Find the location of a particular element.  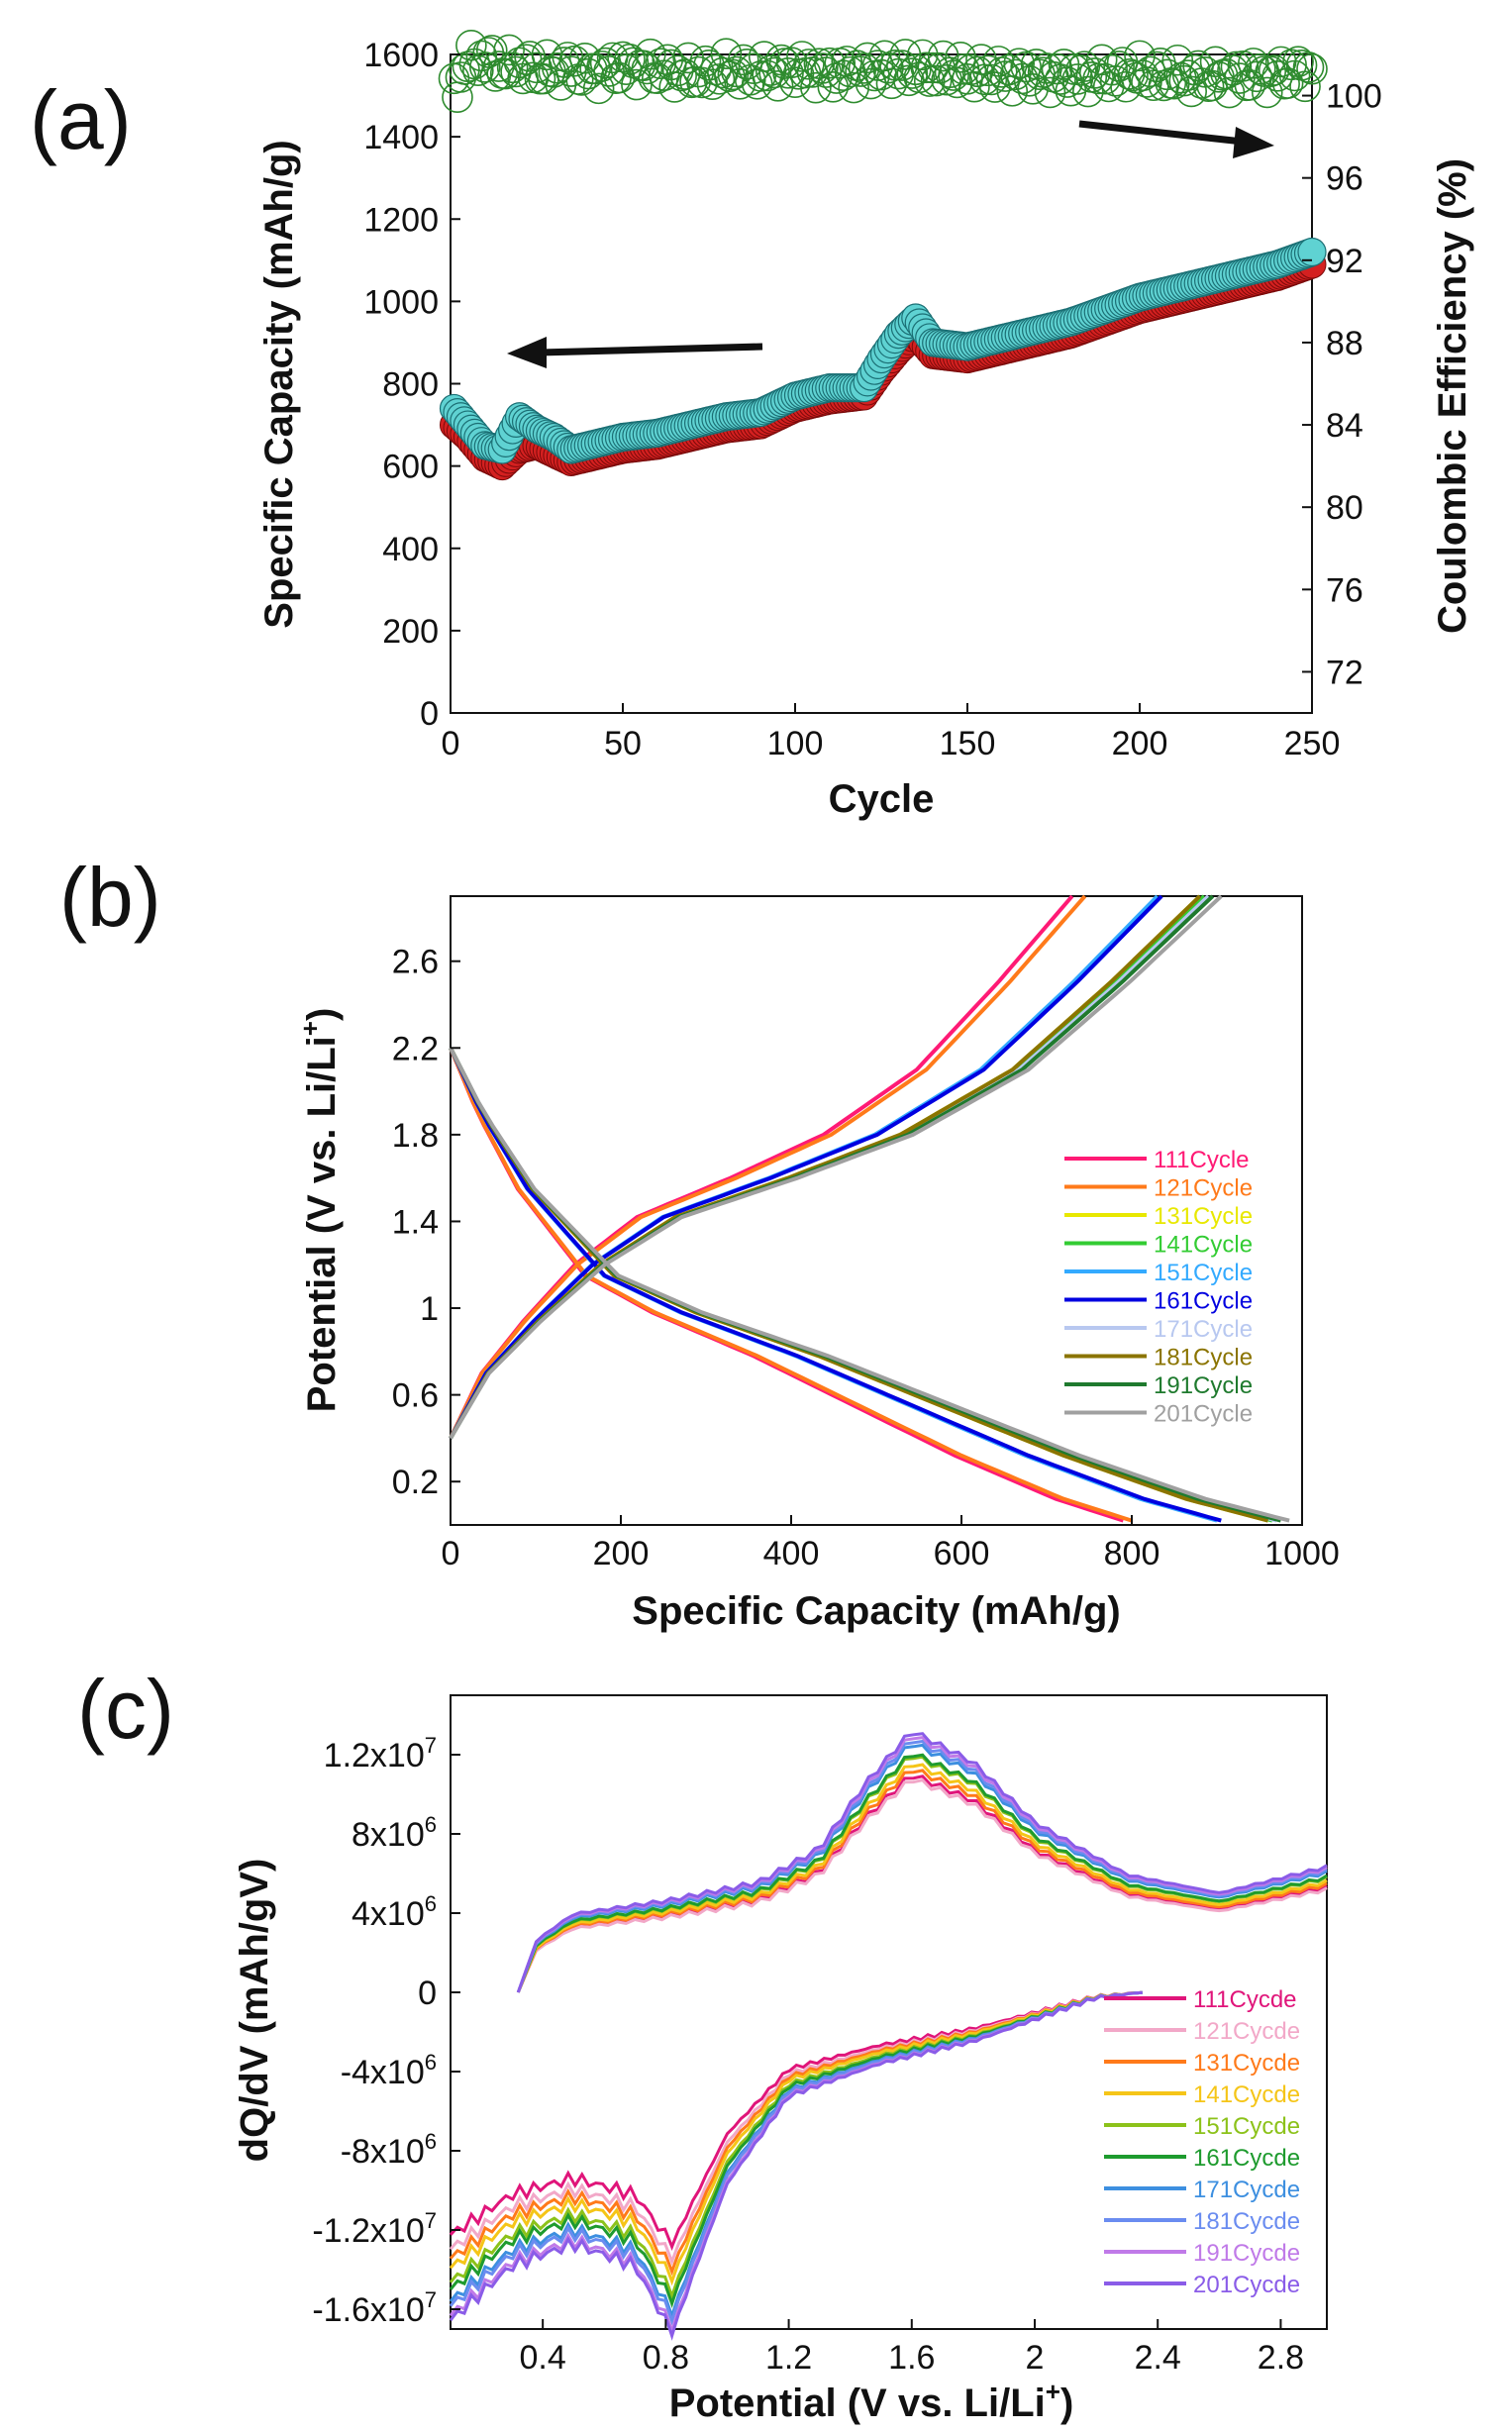

legend-label: 201Cycde is located at coordinates (1246, 2285).